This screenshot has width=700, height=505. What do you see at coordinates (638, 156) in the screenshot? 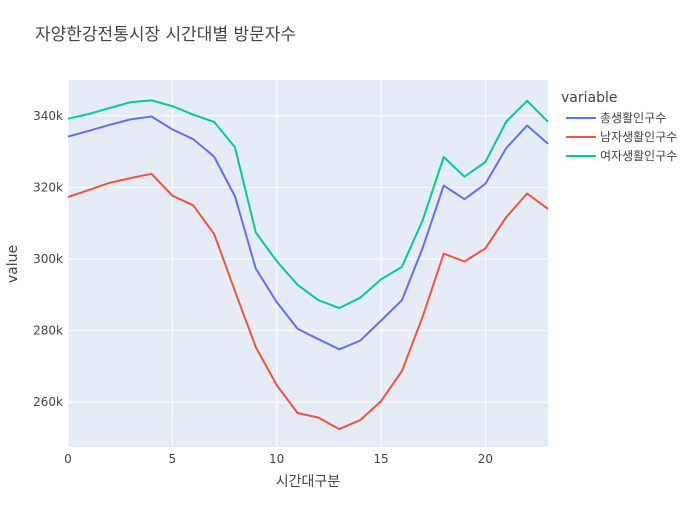
I see `legend-label: 여자생활인구수` at bounding box center [638, 156].